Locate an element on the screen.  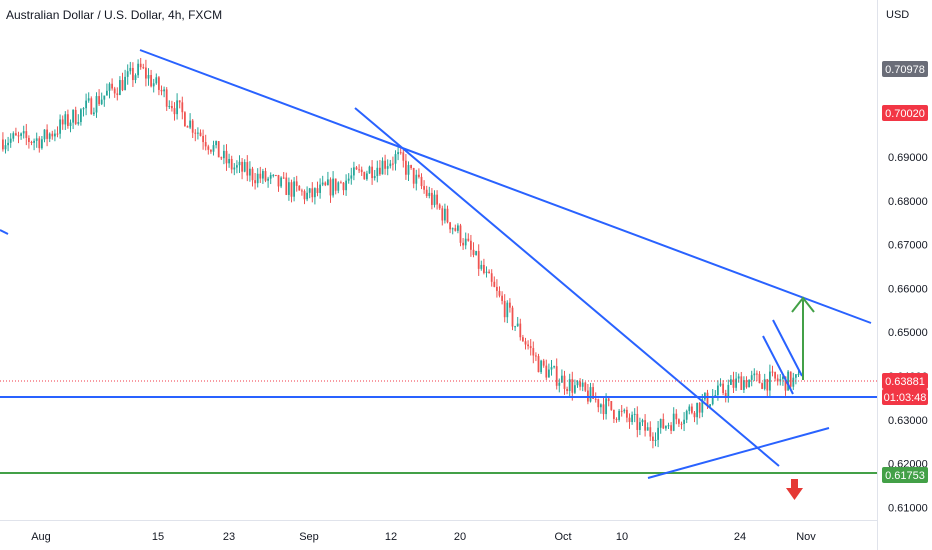
svg-text: 0.70020 is located at coordinates (905, 114).